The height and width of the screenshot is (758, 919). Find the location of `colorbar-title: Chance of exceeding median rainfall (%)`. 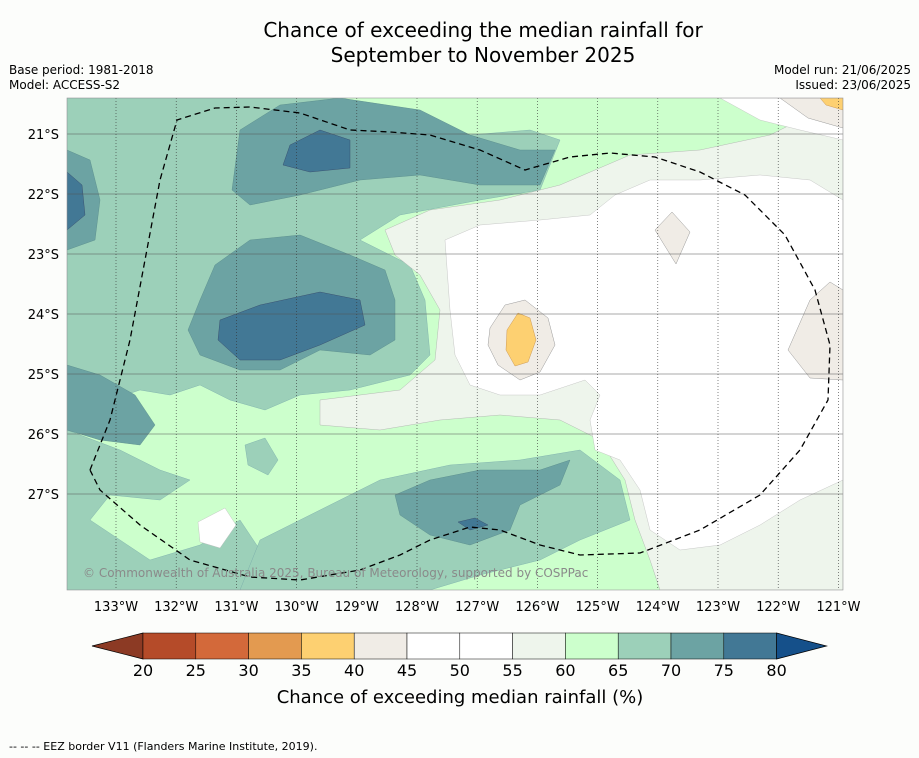

colorbar-title: Chance of exceeding median rainfall (%) is located at coordinates (460, 697).